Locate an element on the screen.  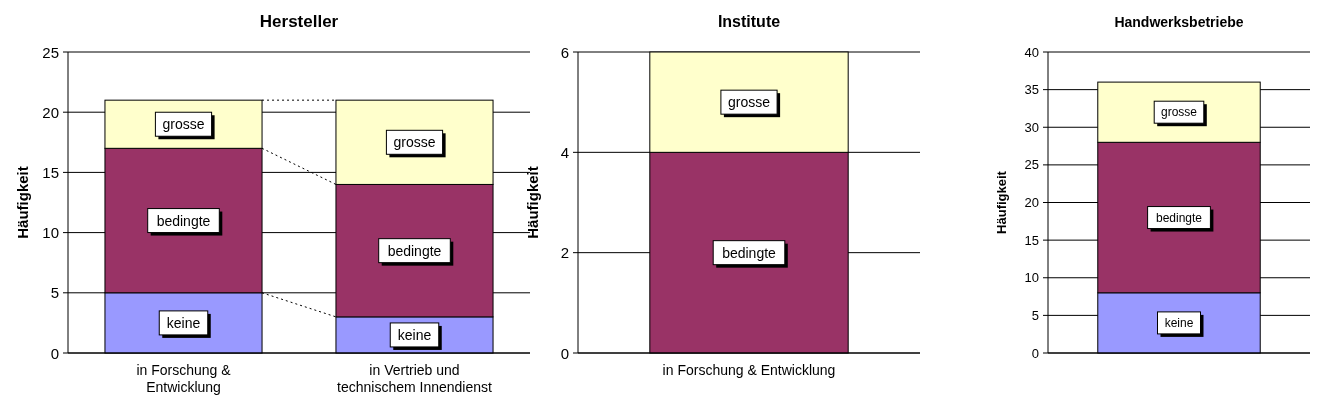
chart-title: Hersteller is located at coordinates (299, 21).